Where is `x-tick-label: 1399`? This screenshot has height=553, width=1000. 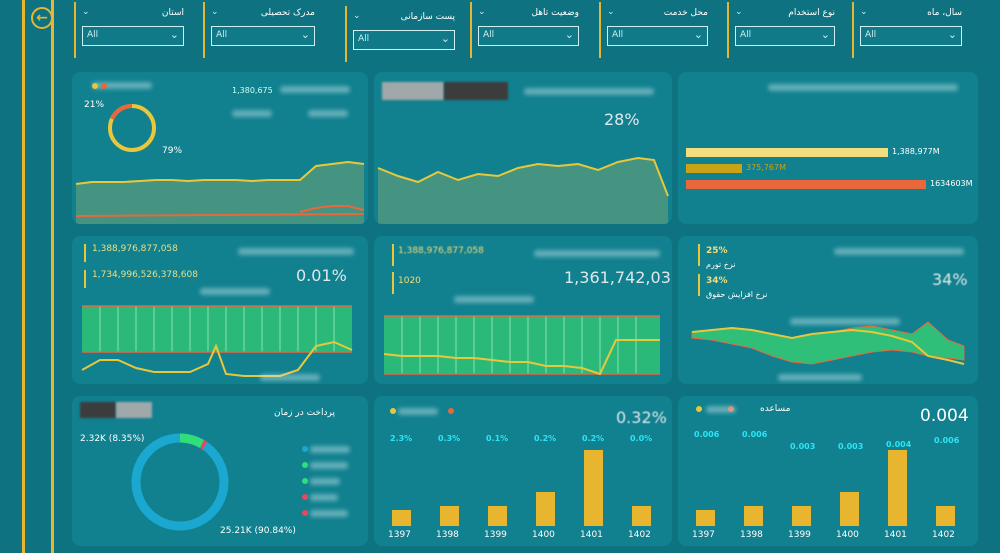 x-tick-label: 1399 is located at coordinates (495, 535).